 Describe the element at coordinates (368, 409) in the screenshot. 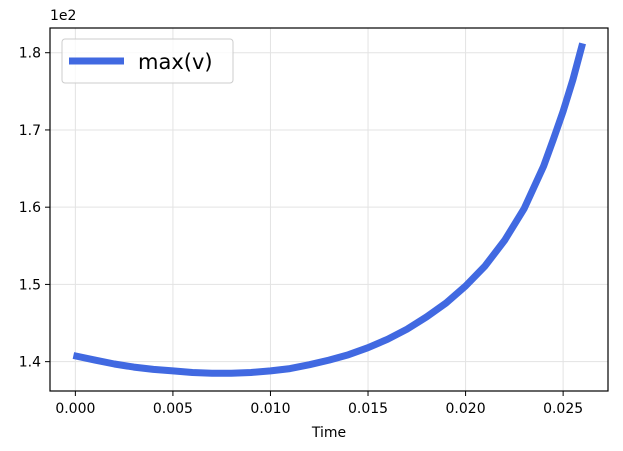

I see `x-tick-label: 0.015` at that location.